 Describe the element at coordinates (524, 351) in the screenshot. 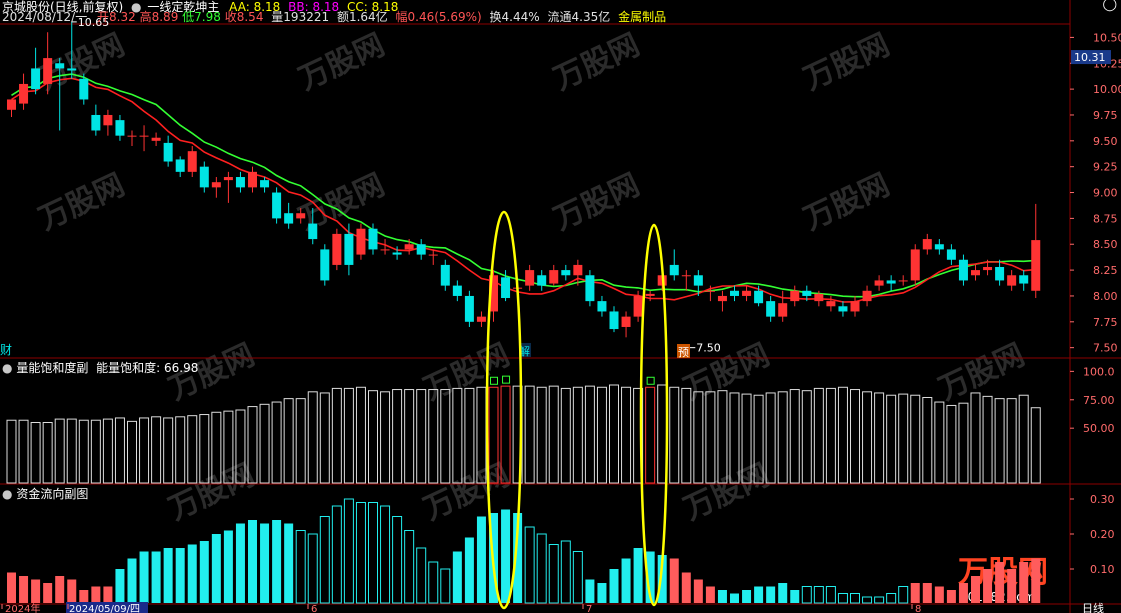

I see `event-marker-jie: 解` at that location.